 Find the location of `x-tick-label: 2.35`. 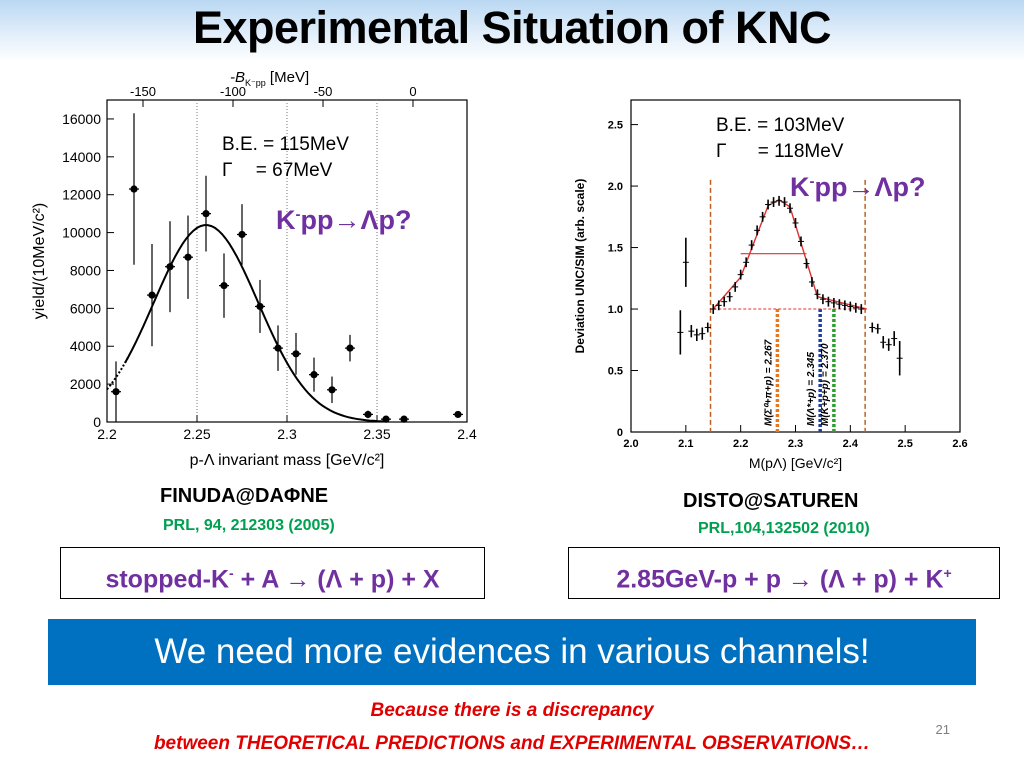

x-tick-label: 2.35 is located at coordinates (376, 434).